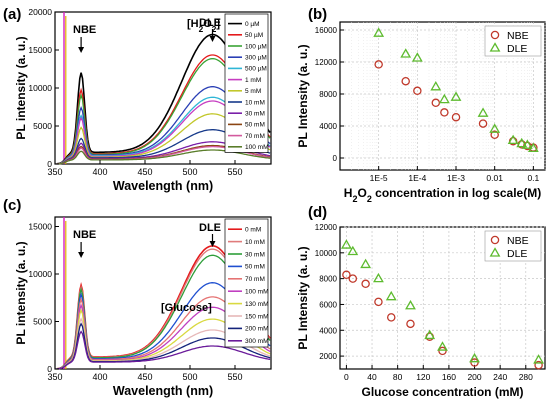 The width and height of the screenshot is (550, 406). Describe the element at coordinates (317, 14) in the screenshot. I see `panel-label-b: (b)` at that location.